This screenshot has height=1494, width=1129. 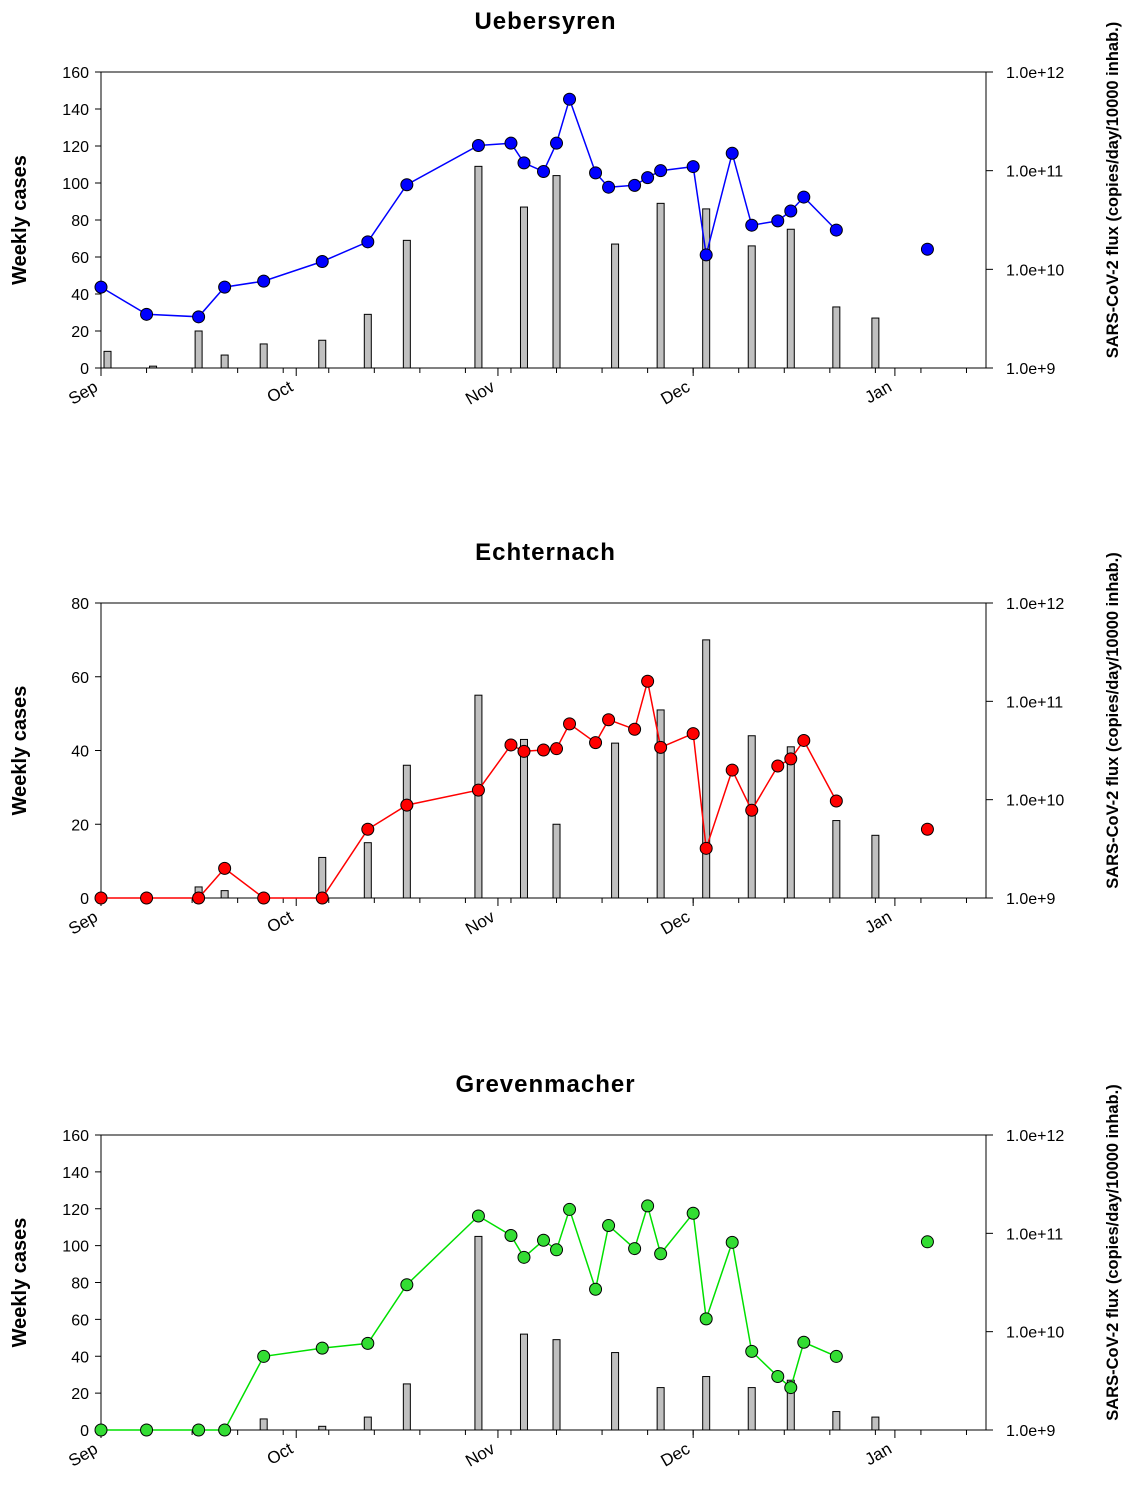 I want to click on chart-title: Grevenmacher, so click(x=545, y=1084).